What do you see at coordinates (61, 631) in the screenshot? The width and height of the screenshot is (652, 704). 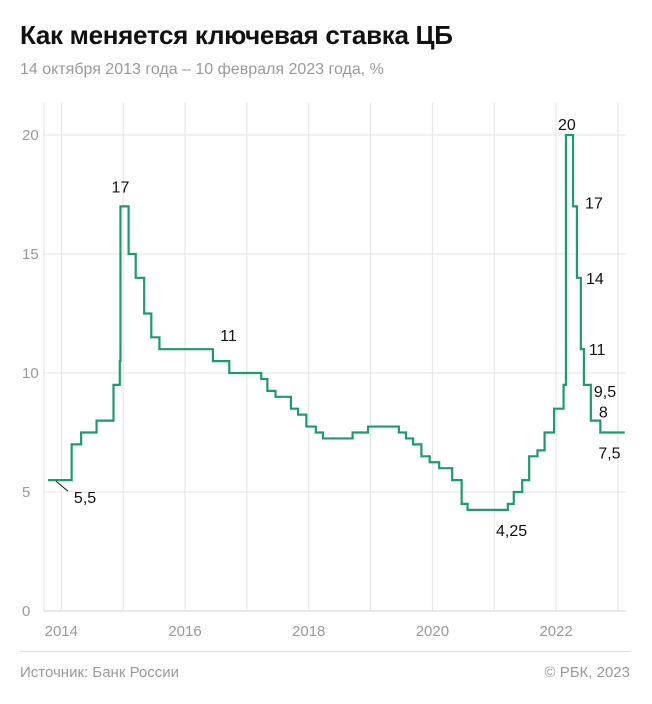 I see `x-tick-label: 2014` at bounding box center [61, 631].